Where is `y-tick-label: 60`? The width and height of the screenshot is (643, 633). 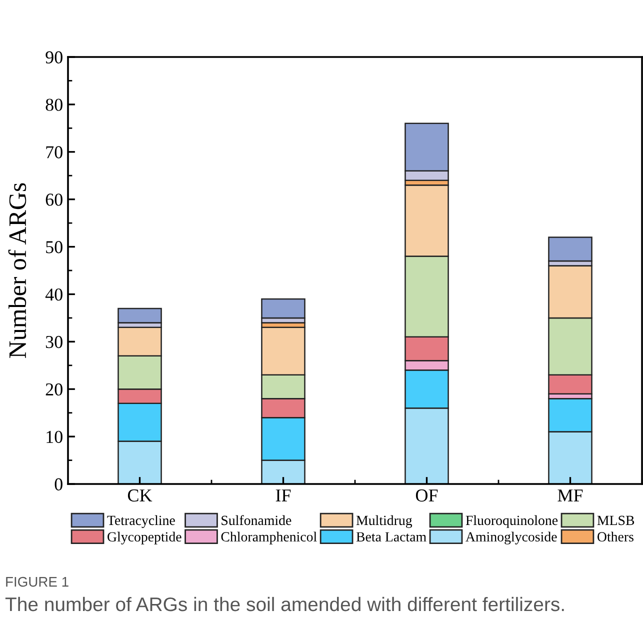 y-tick-label: 60 is located at coordinates (54, 200).